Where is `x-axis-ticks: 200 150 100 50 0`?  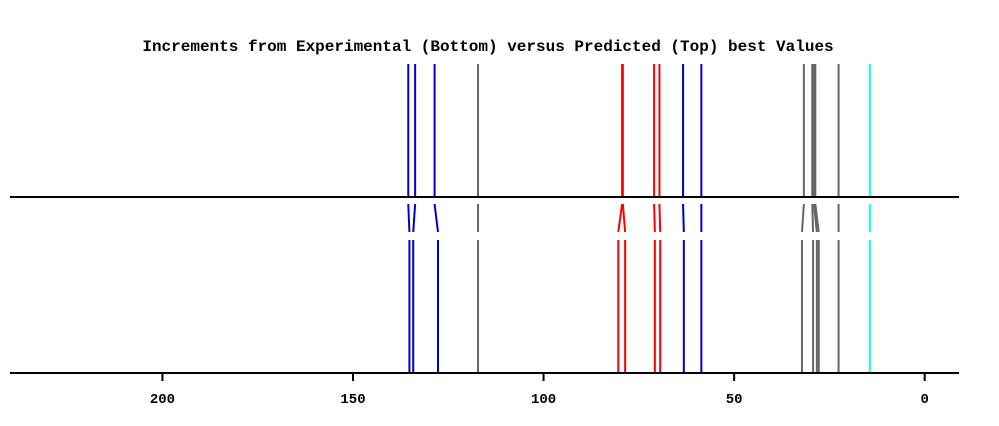 x-axis-ticks: 200 150 100 50 0 is located at coordinates (539, 390).